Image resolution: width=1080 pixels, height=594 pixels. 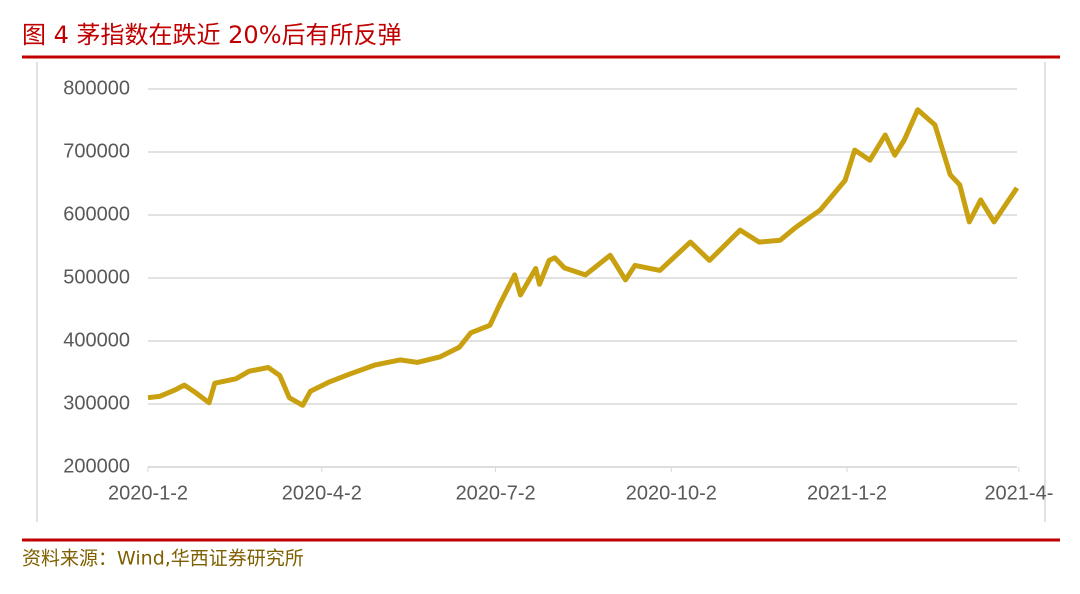 I want to click on y-tick-label: 300000, so click(x=96, y=403).